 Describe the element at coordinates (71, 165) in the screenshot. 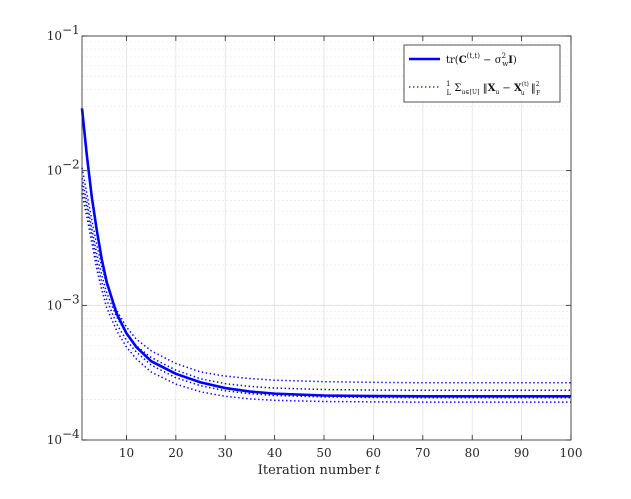

I see `y-tick-exponent-label: −2` at that location.